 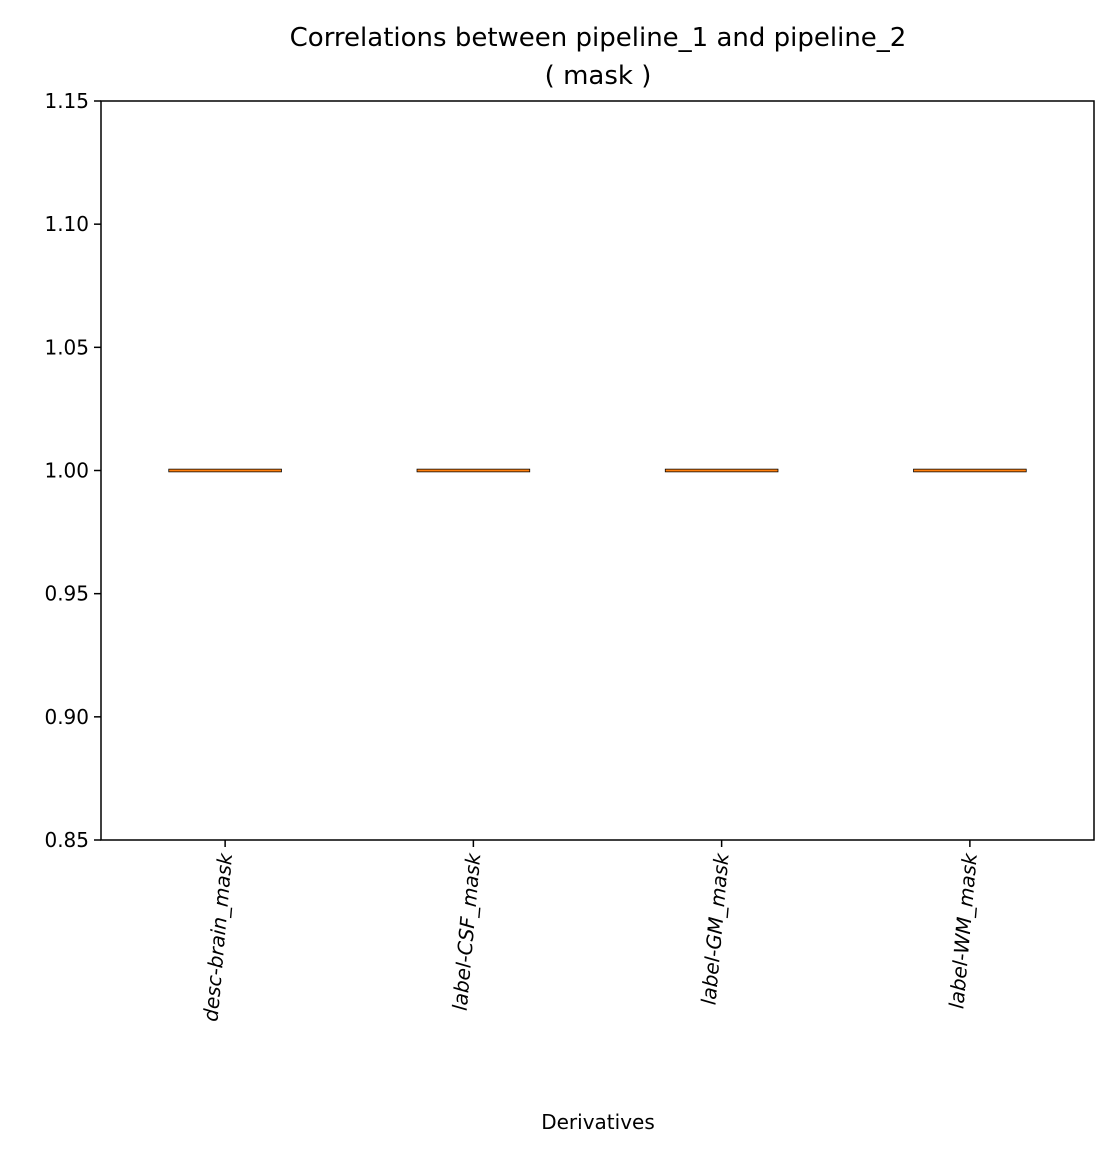 What do you see at coordinates (598, 76) in the screenshot?
I see `chart-subtitle: ( mask )` at bounding box center [598, 76].